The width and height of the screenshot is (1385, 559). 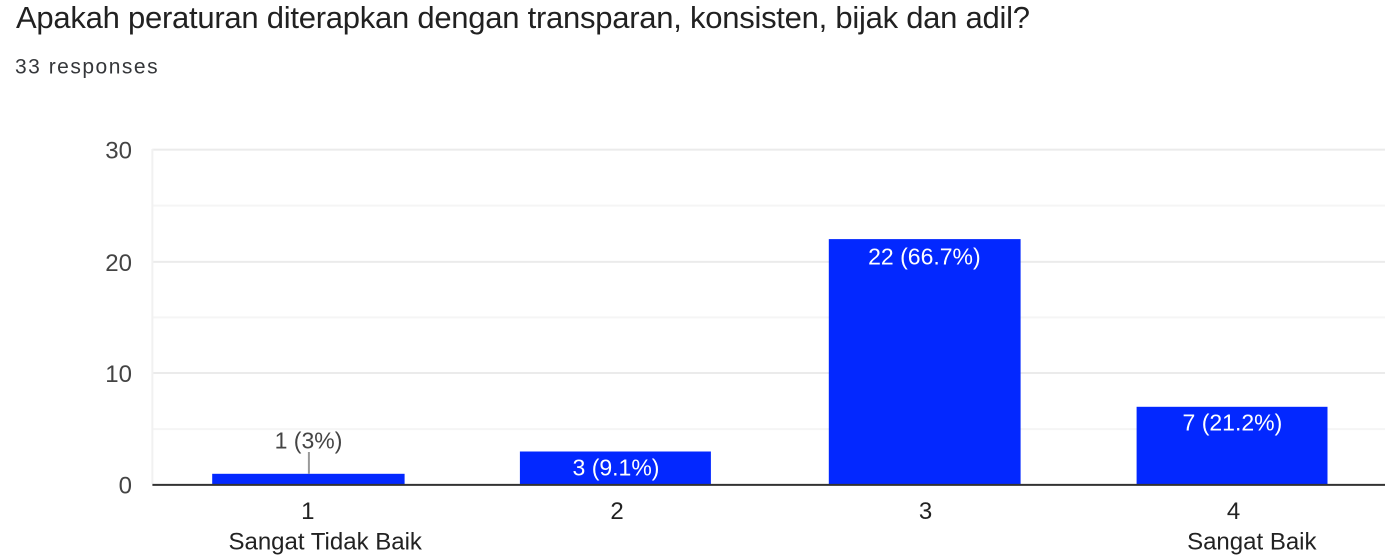 What do you see at coordinates (118, 263) in the screenshot?
I see `svg-text: 20` at bounding box center [118, 263].